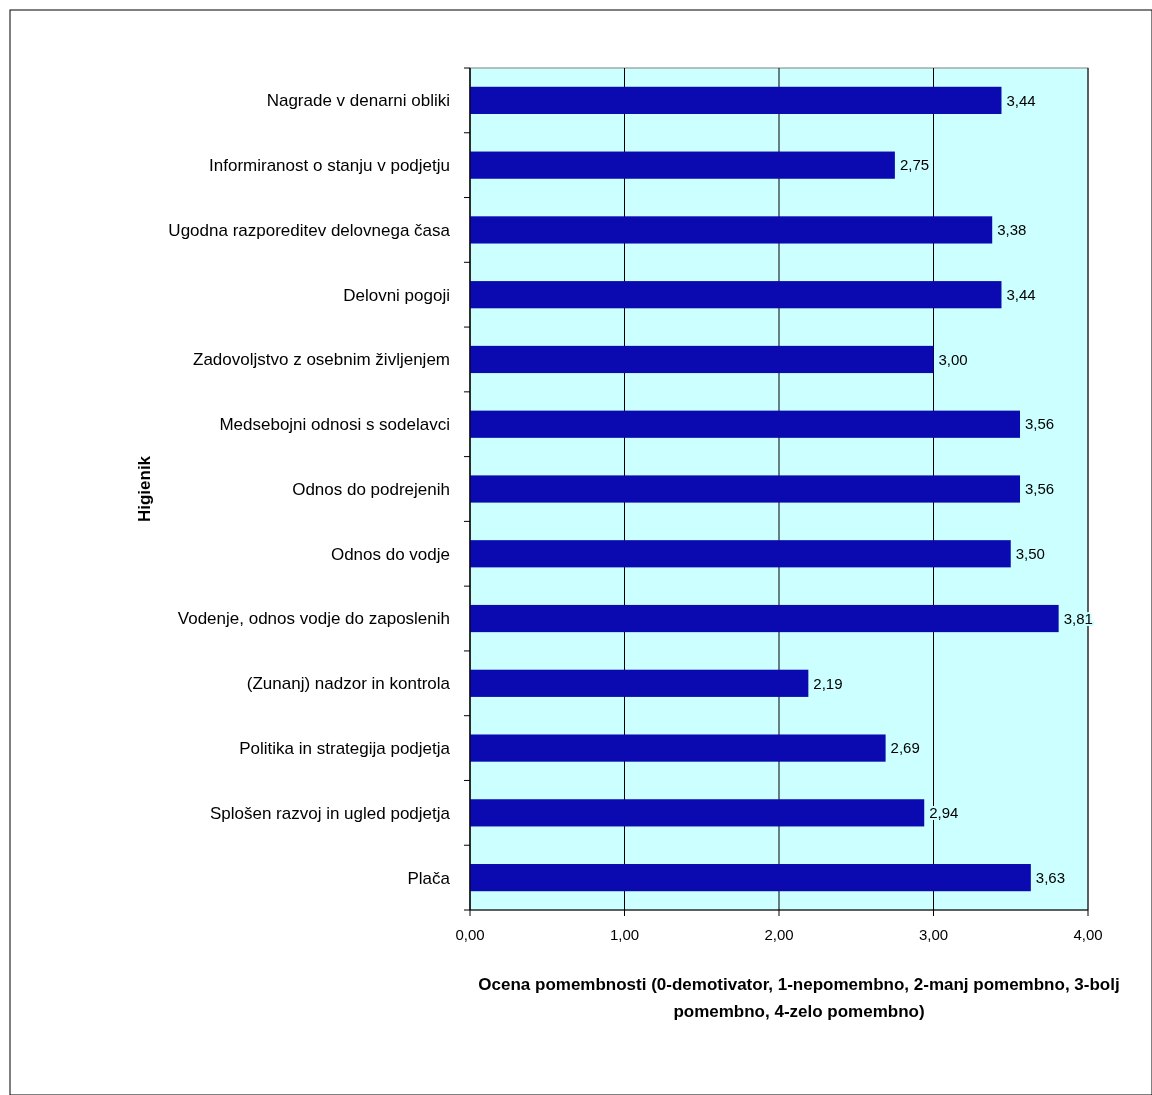 This screenshot has width=1152, height=1095. I want to click on x-tick-label: 1,00, so click(624, 934).